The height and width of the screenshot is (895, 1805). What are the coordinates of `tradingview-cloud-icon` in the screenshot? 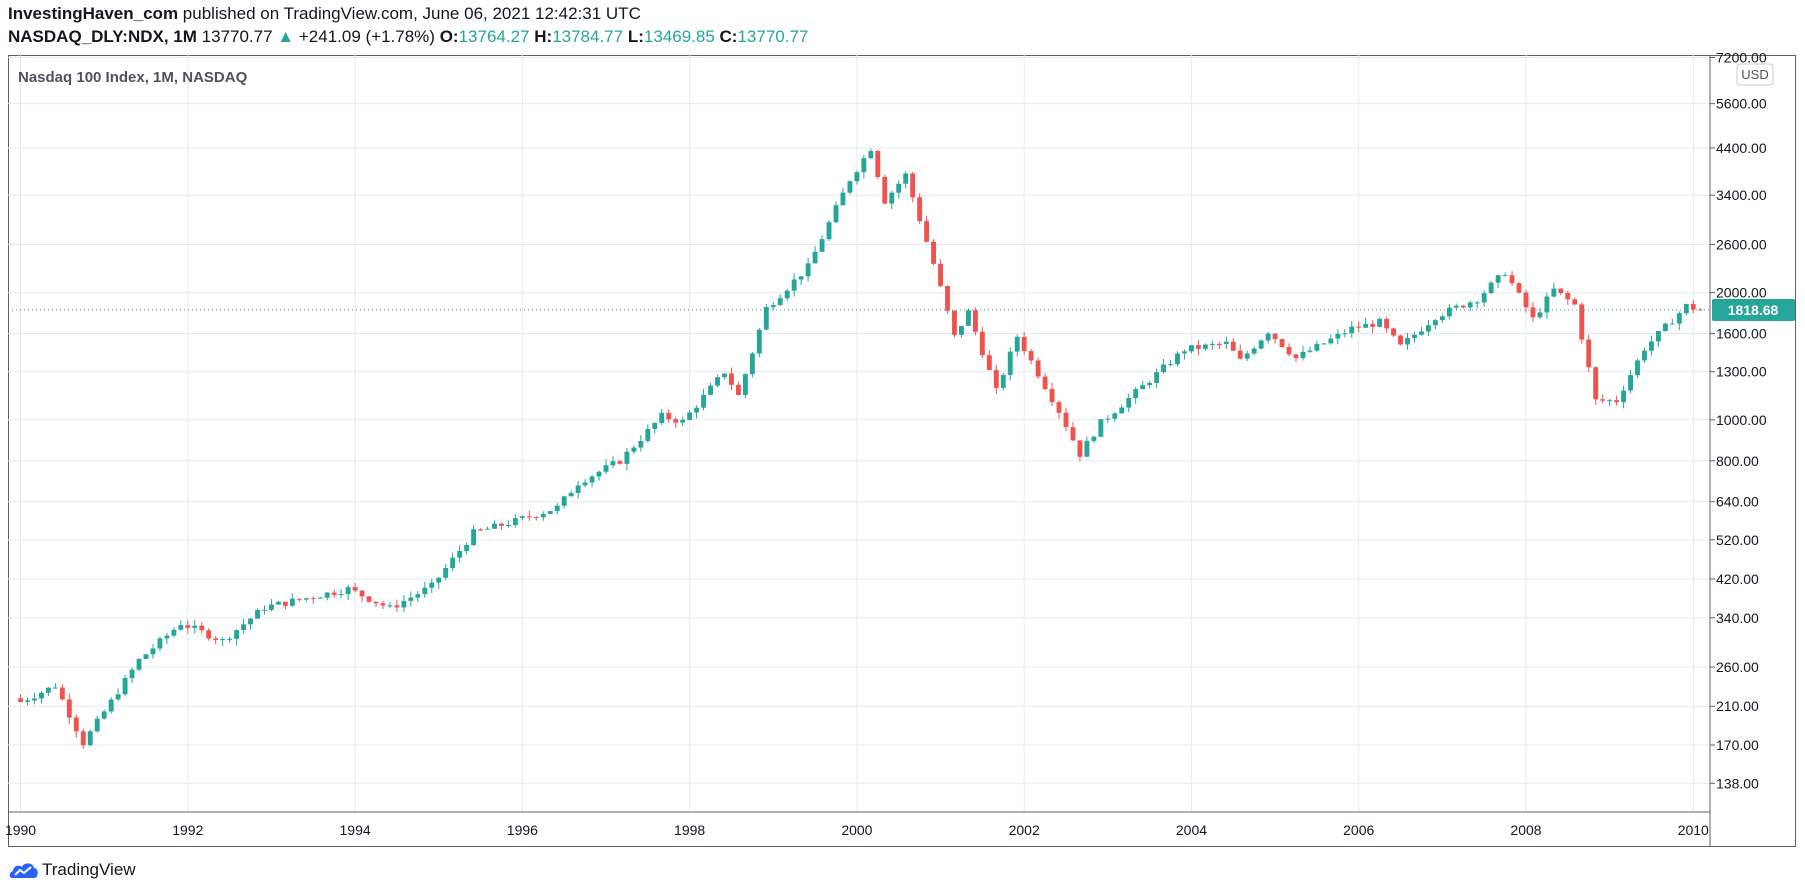 It's located at (23, 870).